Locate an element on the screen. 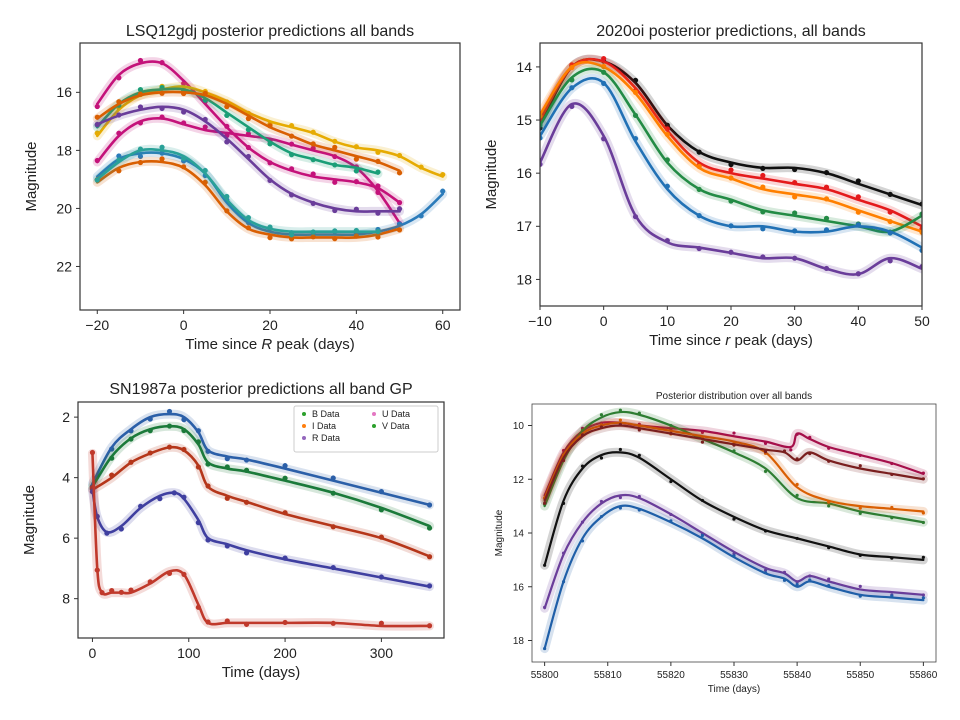 This screenshot has width=960, height=720. chart-title: Posterior distribution over all bands is located at coordinates (734, 396).